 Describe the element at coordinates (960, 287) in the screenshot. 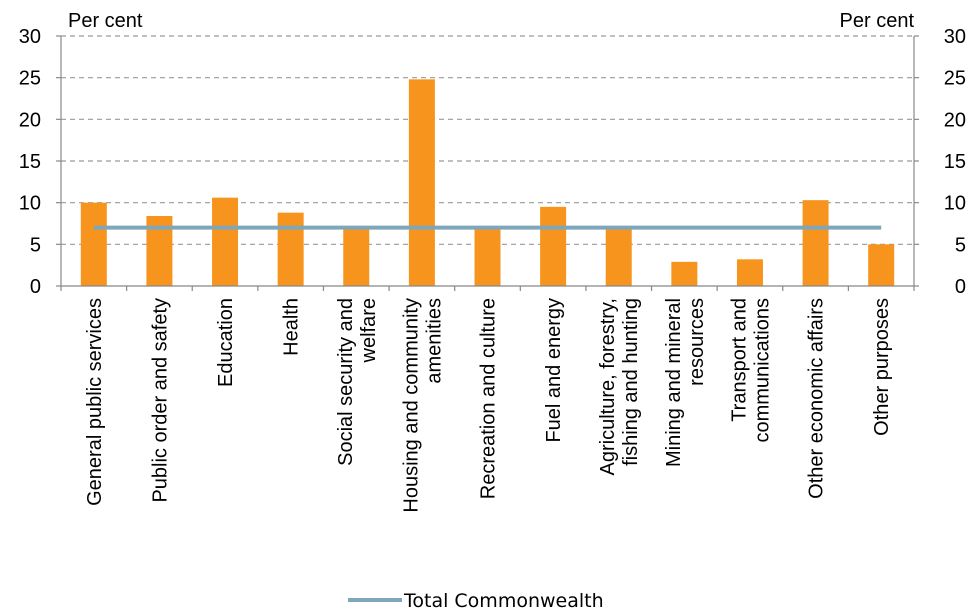

I see `y-tick-label-right: 0` at that location.